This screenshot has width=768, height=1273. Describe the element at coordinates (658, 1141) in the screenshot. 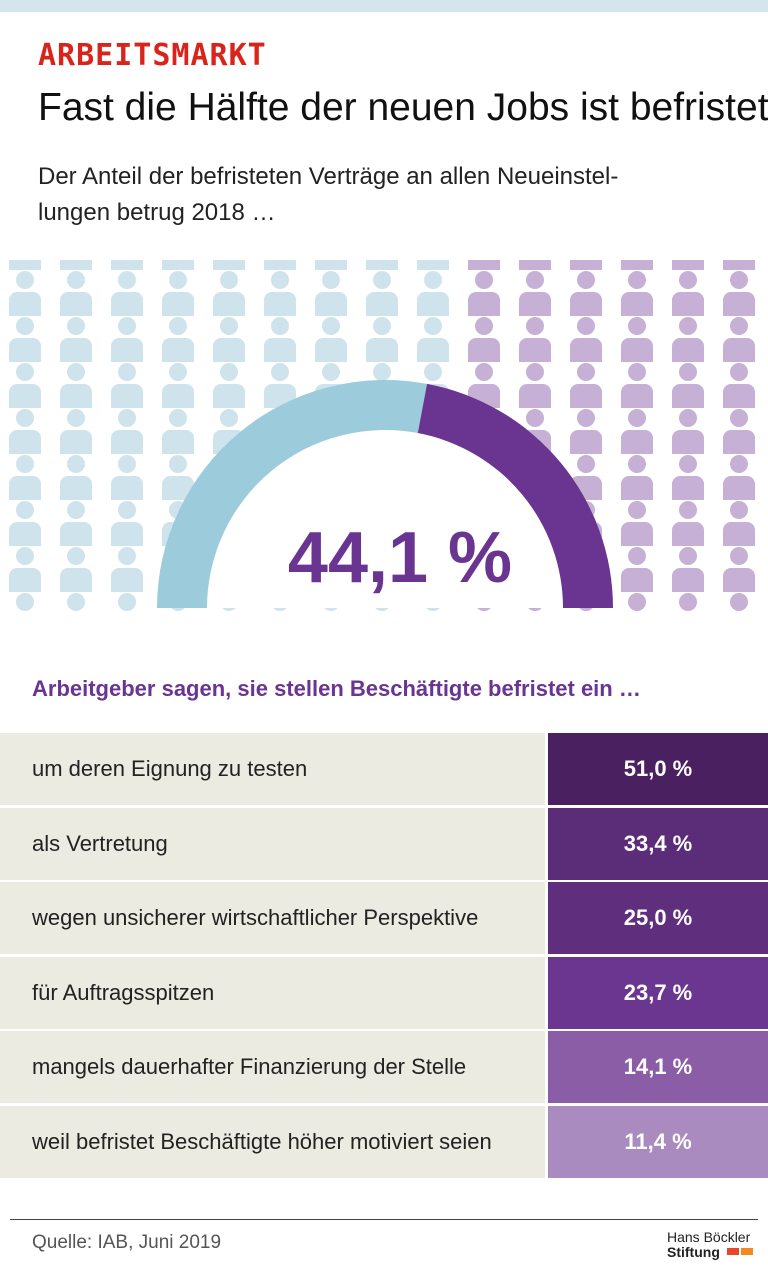

I see `value-cell: 11,4 %` at that location.